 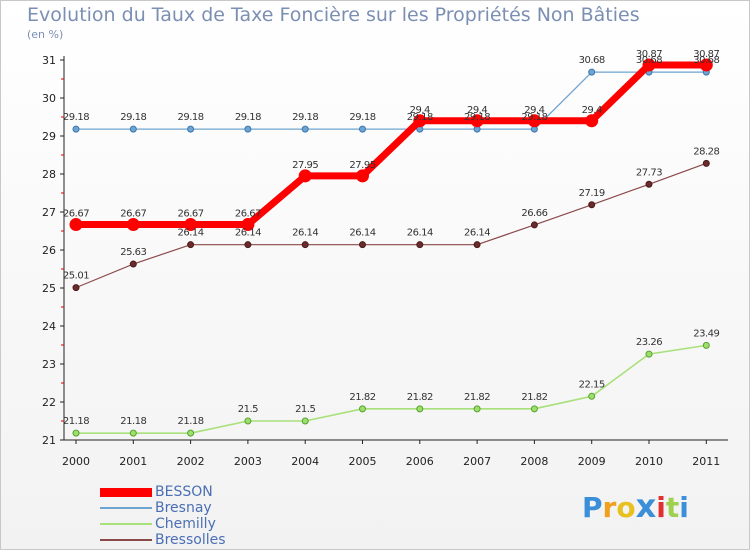 What do you see at coordinates (191, 461) in the screenshot?
I see `x-tick-label: 2002` at bounding box center [191, 461].